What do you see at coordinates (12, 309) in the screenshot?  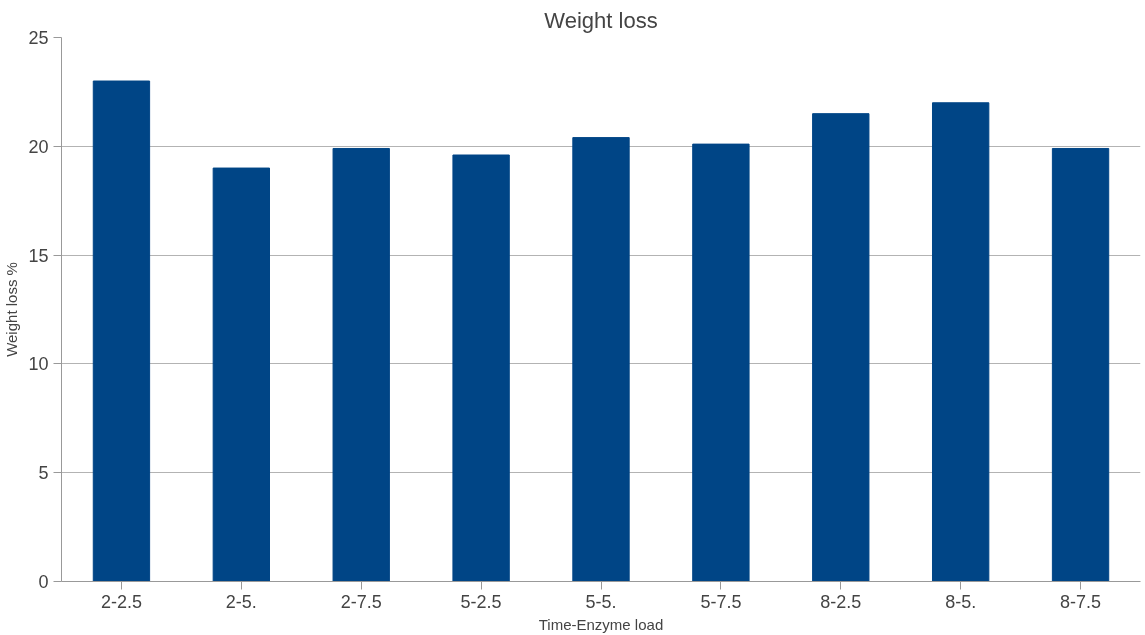 I see `y-axis-title: Weight loss %` at bounding box center [12, 309].